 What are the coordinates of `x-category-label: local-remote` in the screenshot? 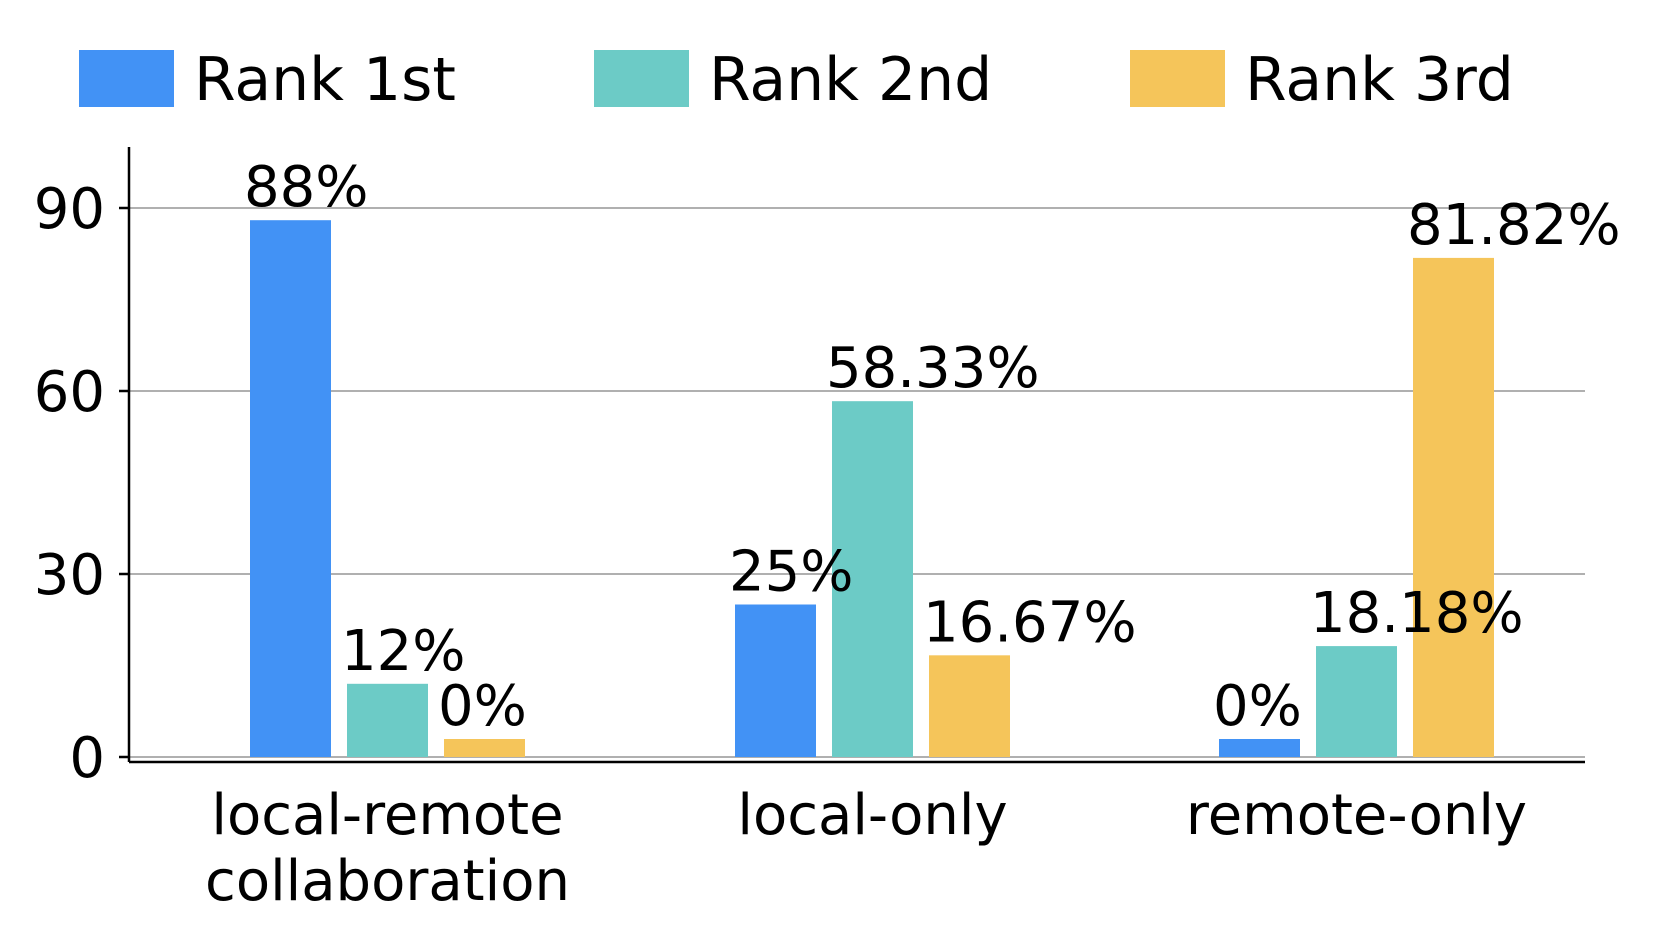 It's located at (387, 815).